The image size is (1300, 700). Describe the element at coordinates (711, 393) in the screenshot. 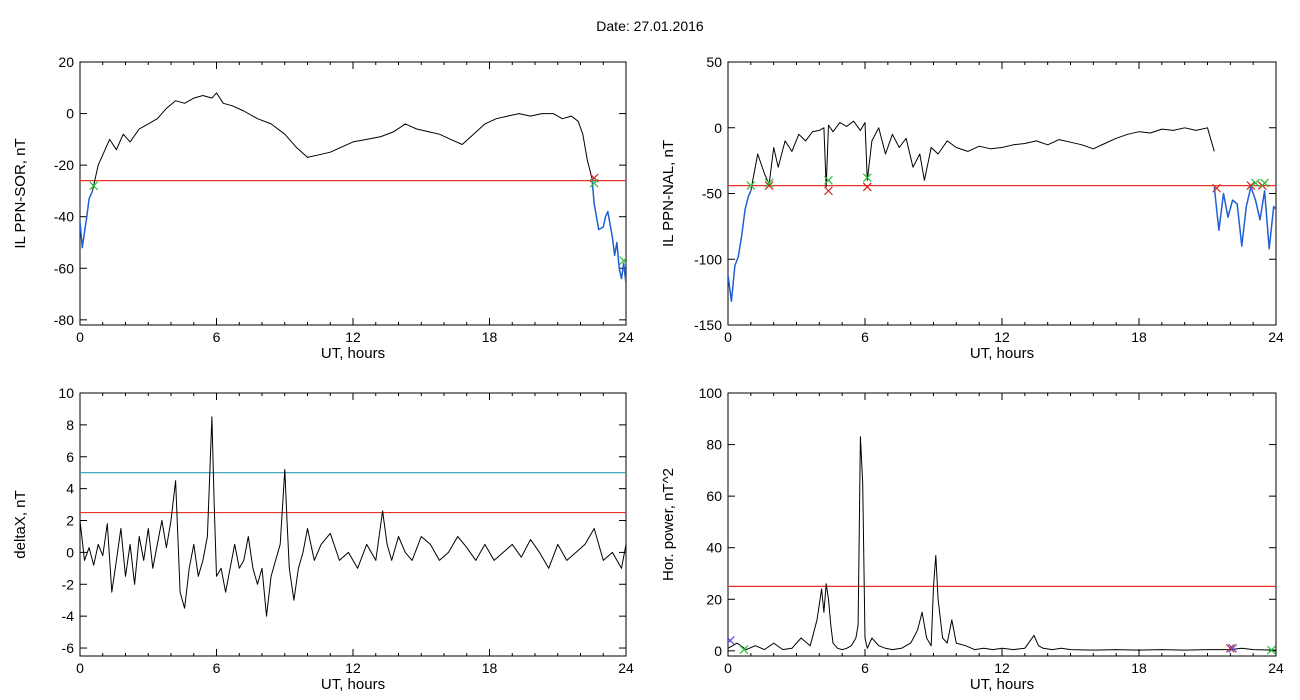

I see `y-tick-label: 100` at that location.